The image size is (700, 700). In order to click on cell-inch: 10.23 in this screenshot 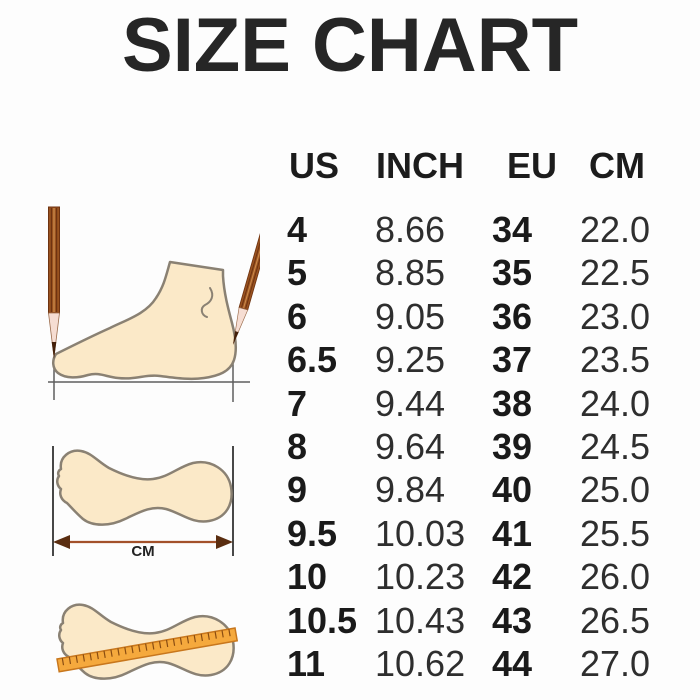, I will do `click(420, 577)`.